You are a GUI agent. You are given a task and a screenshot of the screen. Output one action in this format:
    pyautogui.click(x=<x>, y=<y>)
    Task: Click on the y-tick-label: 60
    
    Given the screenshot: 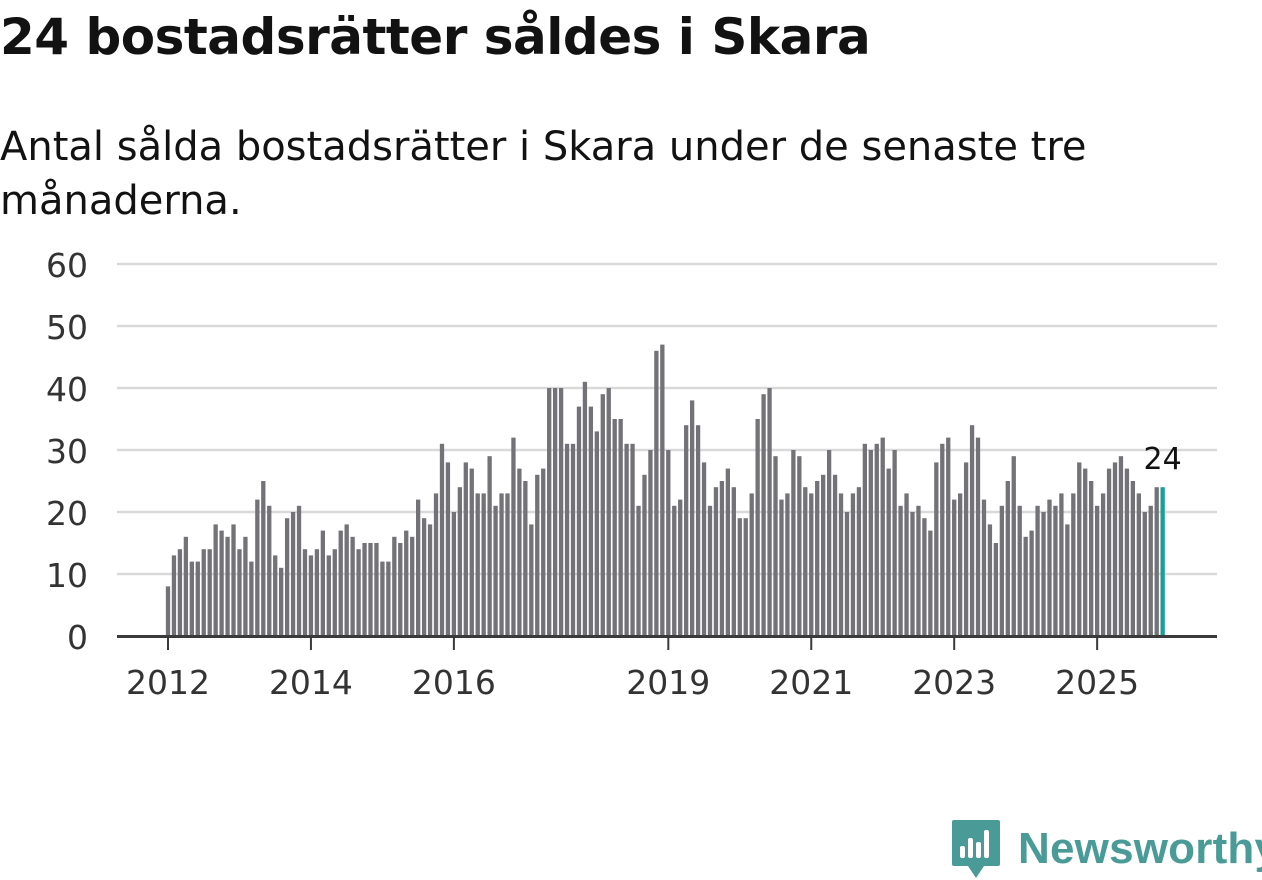 What is the action you would take?
    pyautogui.click(x=67, y=265)
    